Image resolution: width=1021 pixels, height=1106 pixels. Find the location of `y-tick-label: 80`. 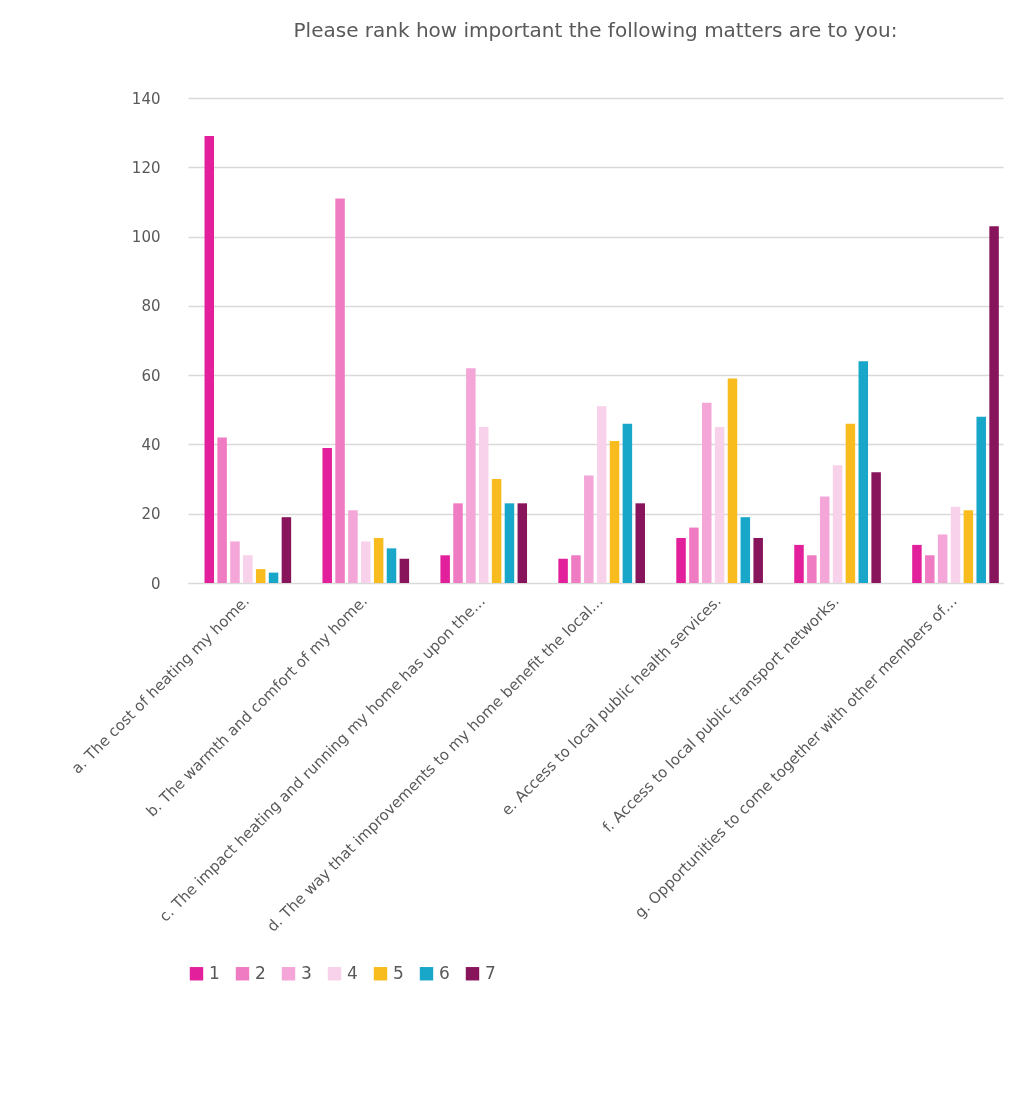

y-tick-label: 80 is located at coordinates (151, 306).